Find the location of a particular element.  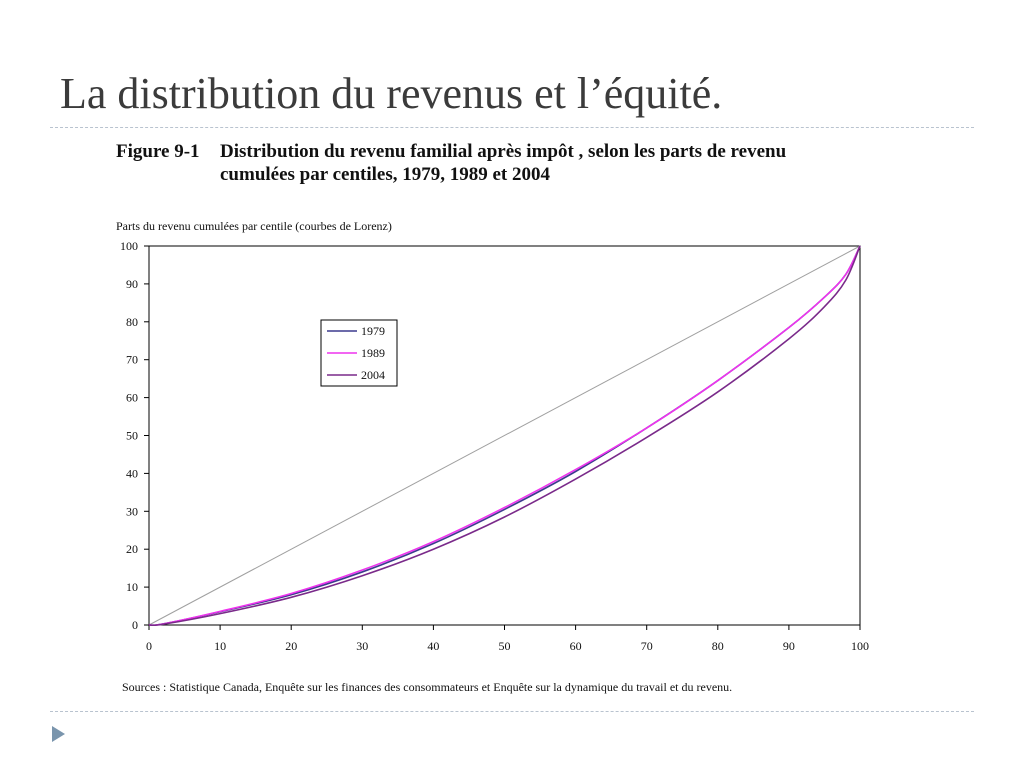

x-tick-label: 10 is located at coordinates (220, 646).